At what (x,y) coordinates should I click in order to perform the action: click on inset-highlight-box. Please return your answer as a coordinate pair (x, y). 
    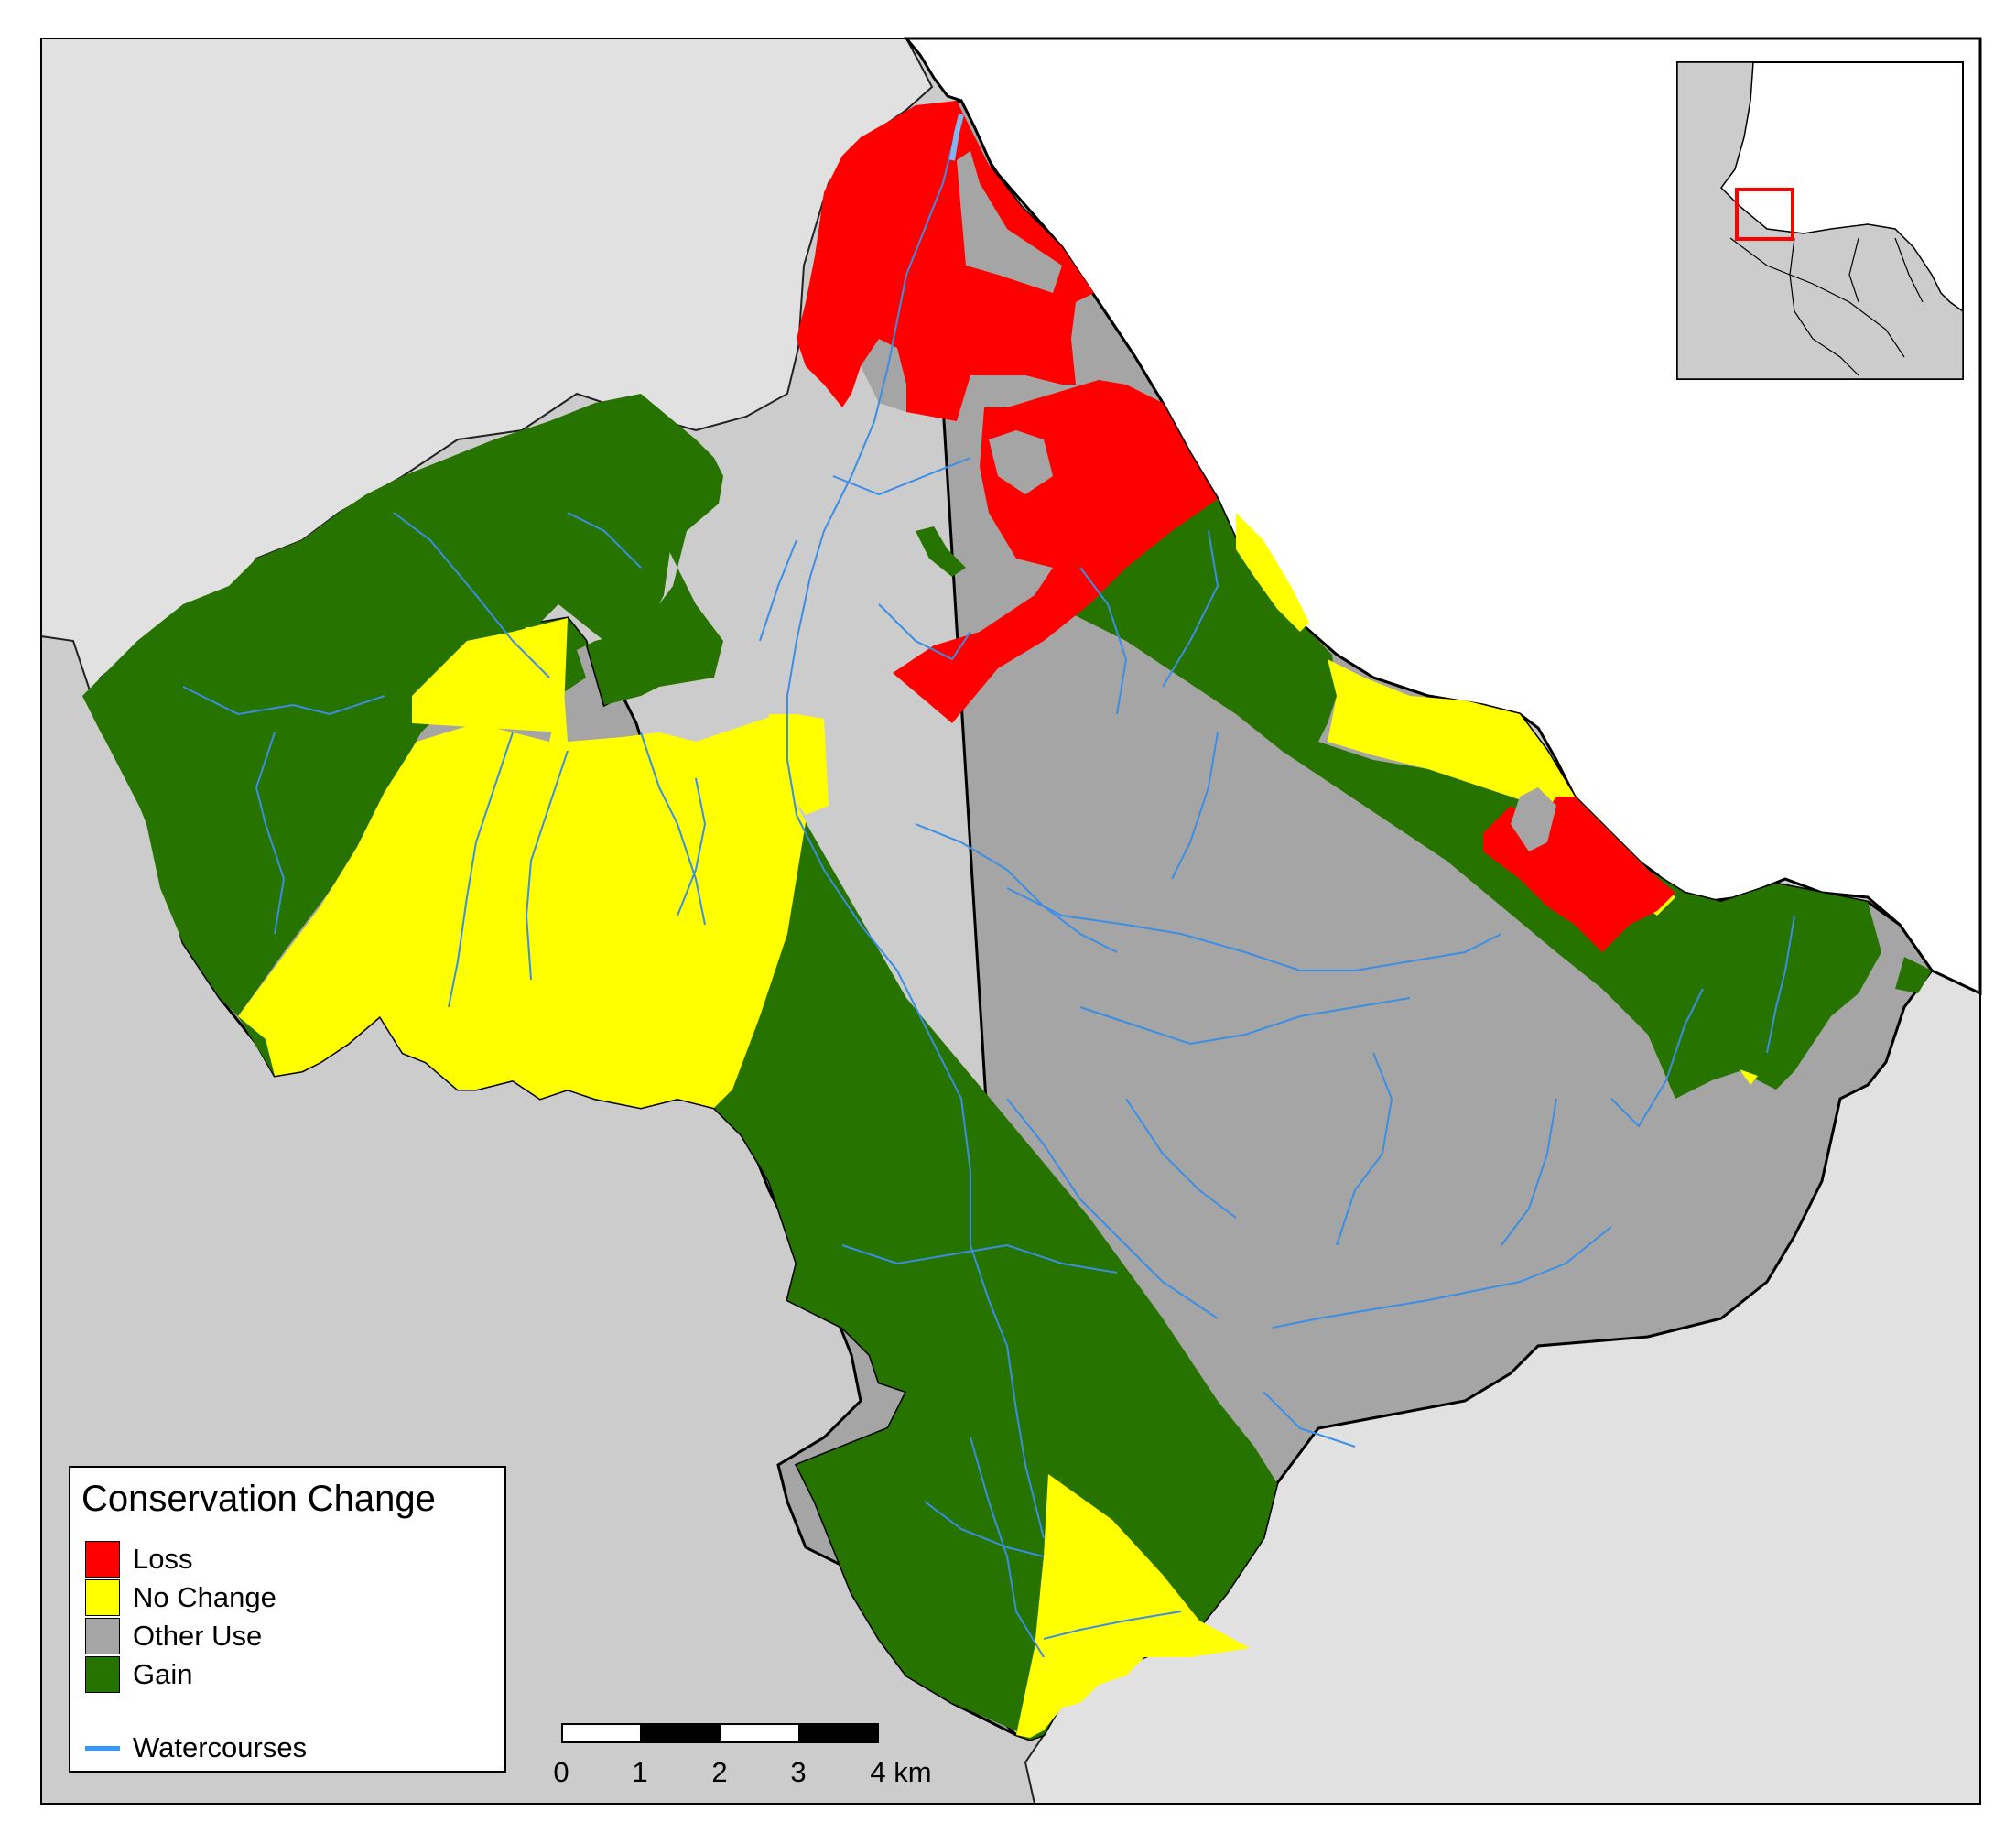
    Looking at the image, I should click on (1764, 215).